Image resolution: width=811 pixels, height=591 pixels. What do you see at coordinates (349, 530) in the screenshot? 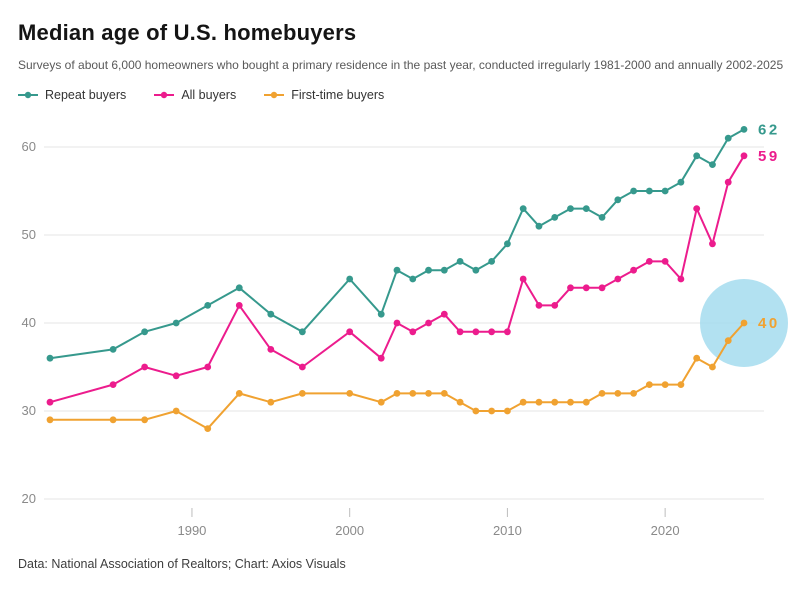
I see `x-tick-label: 2000` at bounding box center [349, 530].